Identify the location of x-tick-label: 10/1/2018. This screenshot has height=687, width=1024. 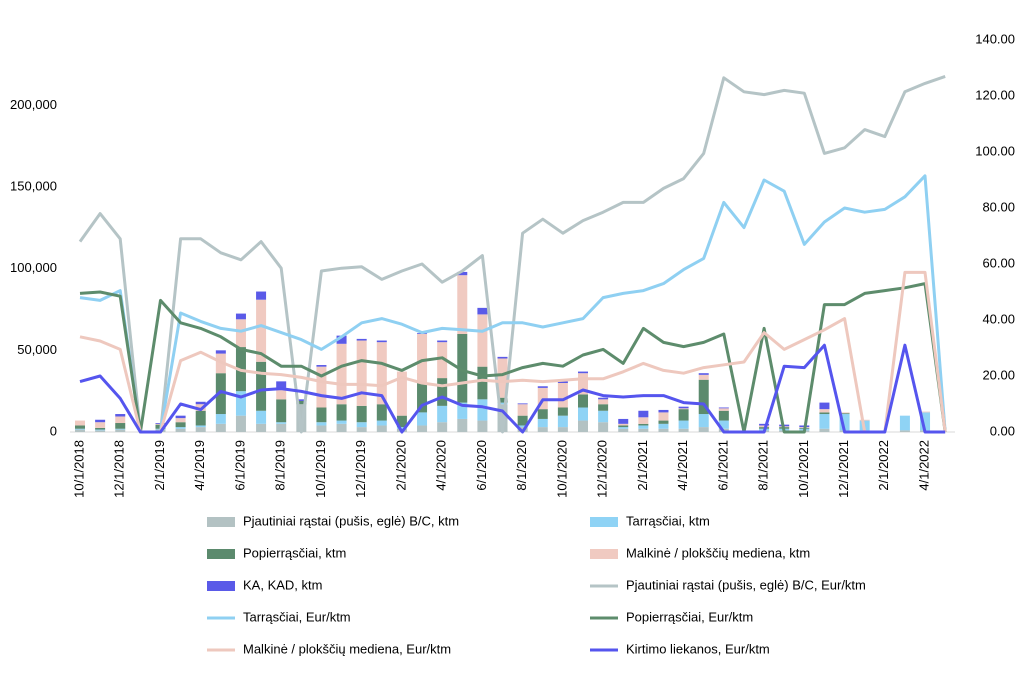
(78, 469).